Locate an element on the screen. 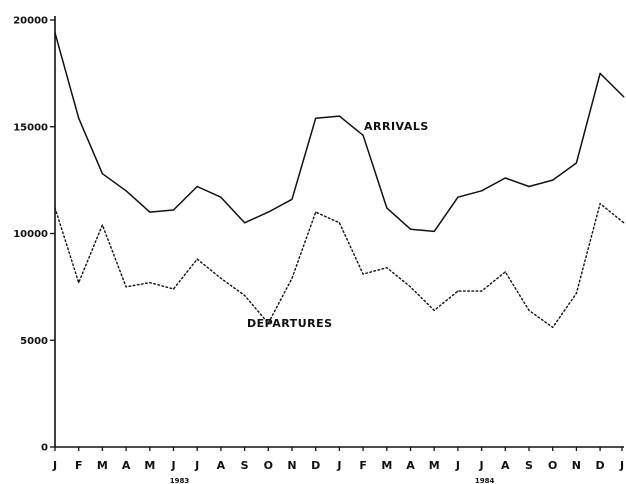 The image size is (626, 484). year-labels: 1983 1984 is located at coordinates (332, 480).